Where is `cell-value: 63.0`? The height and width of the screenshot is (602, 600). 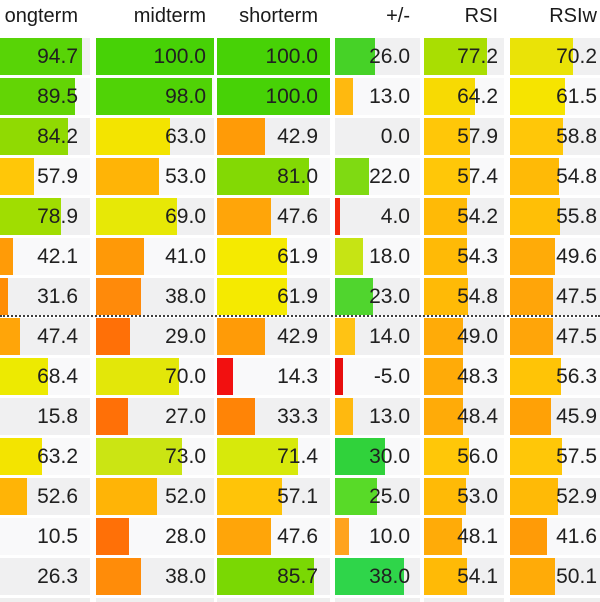
cell-value: 63.0 is located at coordinates (185, 136).